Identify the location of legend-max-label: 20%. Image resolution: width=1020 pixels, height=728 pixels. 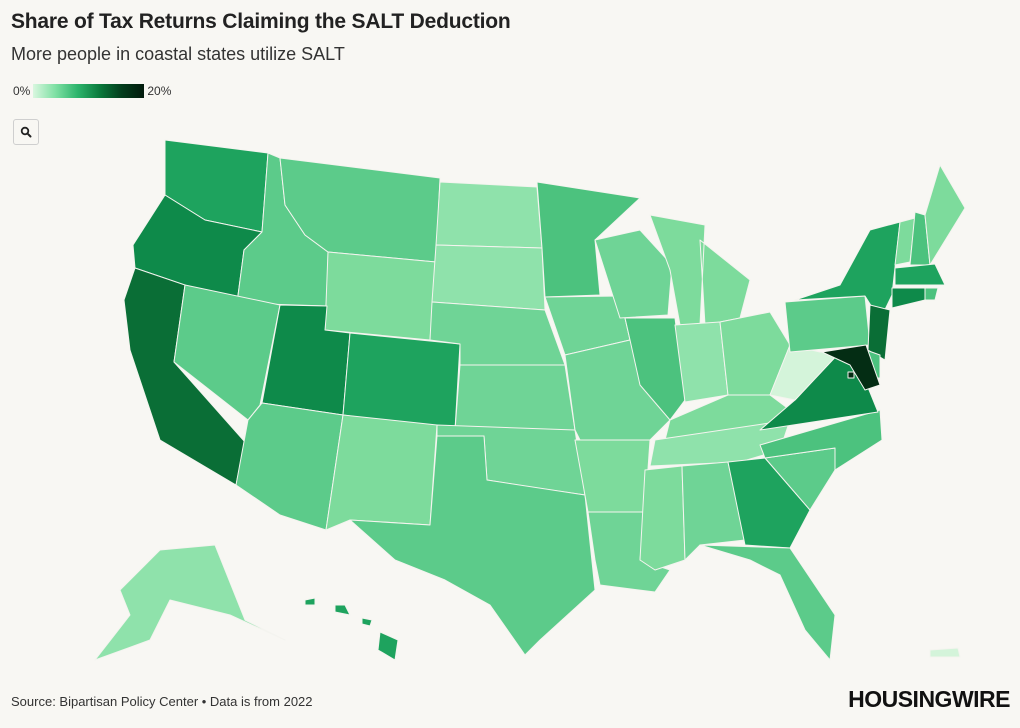
(159, 91).